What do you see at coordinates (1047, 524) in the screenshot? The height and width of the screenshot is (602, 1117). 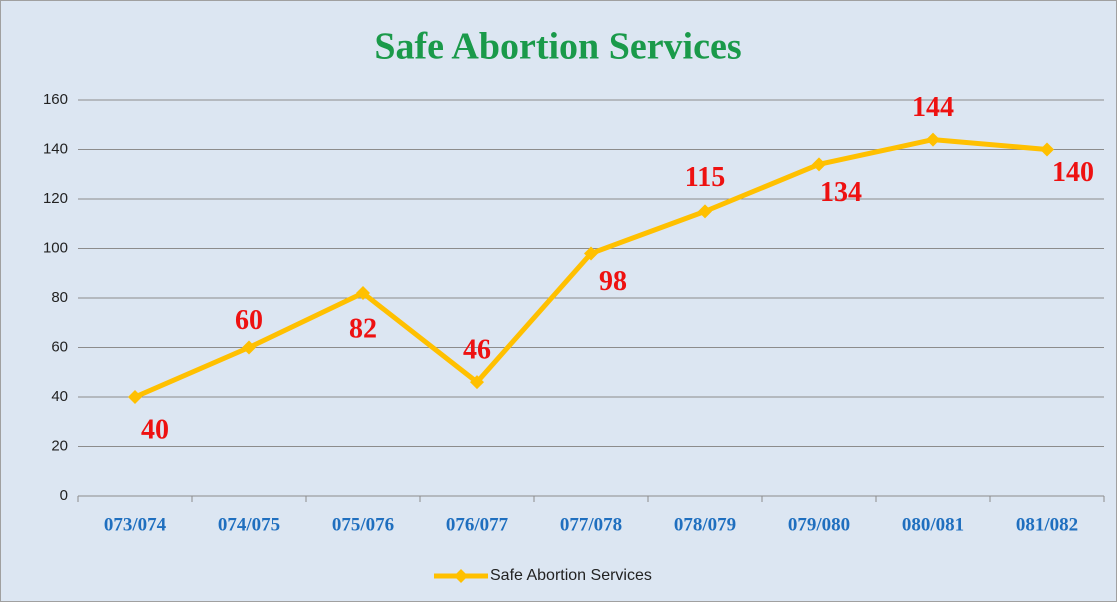 I see `x-tick-label: 081/082` at bounding box center [1047, 524].